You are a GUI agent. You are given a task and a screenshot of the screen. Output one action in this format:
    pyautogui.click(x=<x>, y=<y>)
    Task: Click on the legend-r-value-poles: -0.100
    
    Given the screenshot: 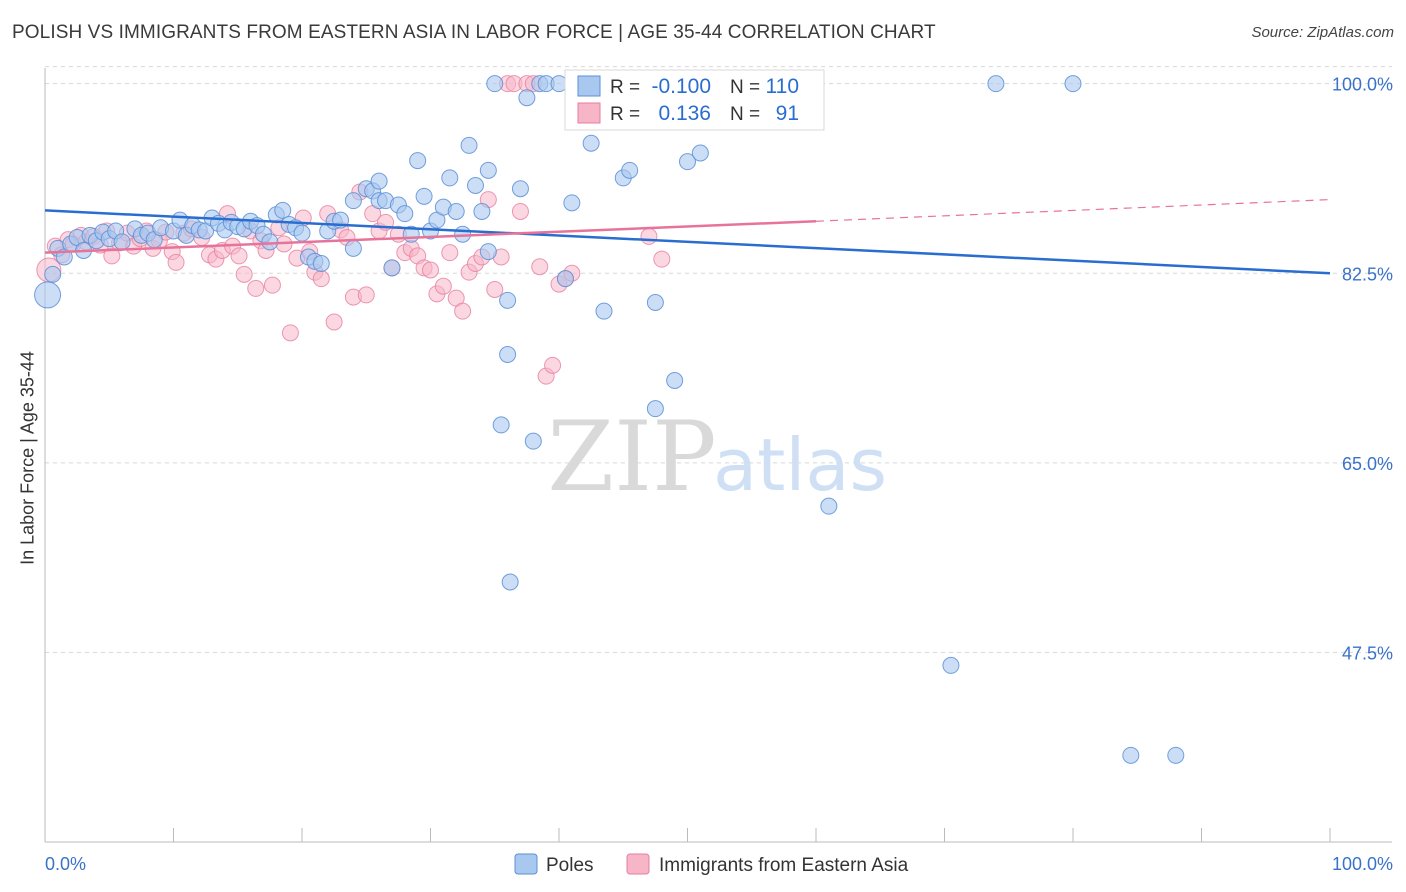 What is the action you would take?
    pyautogui.click(x=681, y=86)
    